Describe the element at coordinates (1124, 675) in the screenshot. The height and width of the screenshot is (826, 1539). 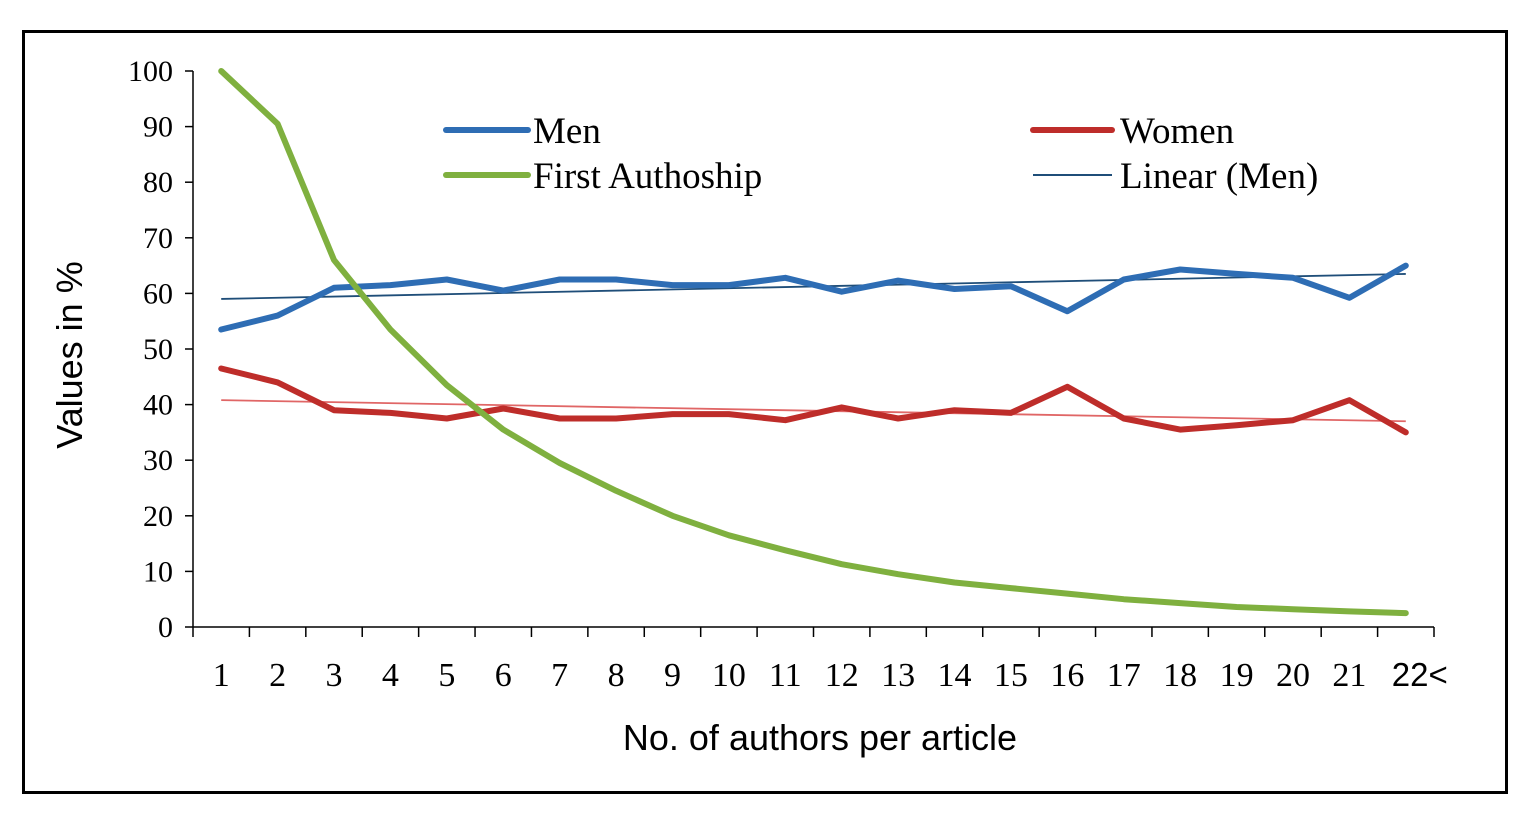
I see `x-tick-label: 17` at that location.